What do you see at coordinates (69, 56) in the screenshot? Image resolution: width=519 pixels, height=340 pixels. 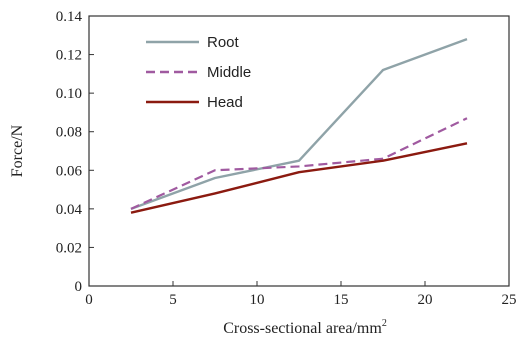 I see `y-tick-label: 0.12` at bounding box center [69, 56].